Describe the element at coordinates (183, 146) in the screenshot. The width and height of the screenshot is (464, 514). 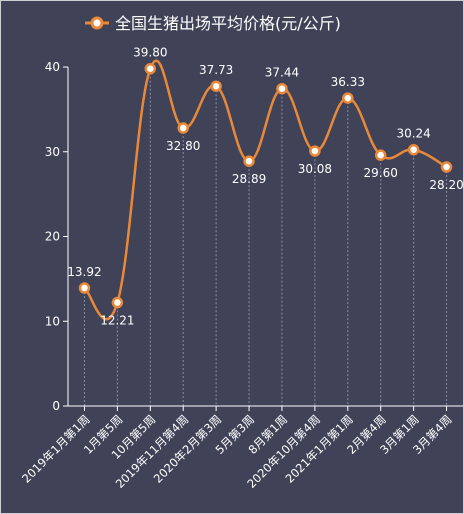
I see `data-label: 32.80` at that location.